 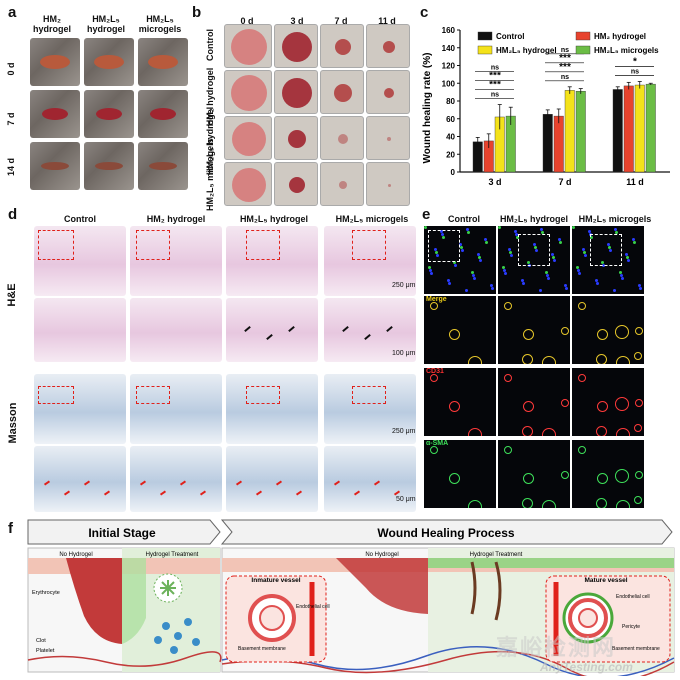 I want to click on healing-wound, so click(x=382, y=586).